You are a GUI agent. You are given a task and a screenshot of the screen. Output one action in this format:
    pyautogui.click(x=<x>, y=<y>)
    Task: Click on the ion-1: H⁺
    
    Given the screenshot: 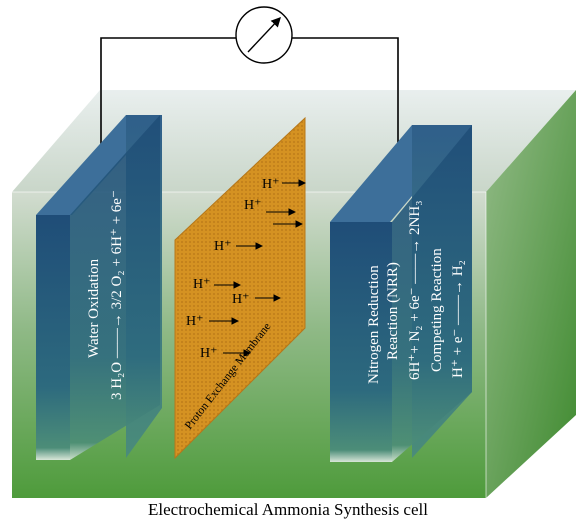 What is the action you would take?
    pyautogui.click(x=284, y=184)
    